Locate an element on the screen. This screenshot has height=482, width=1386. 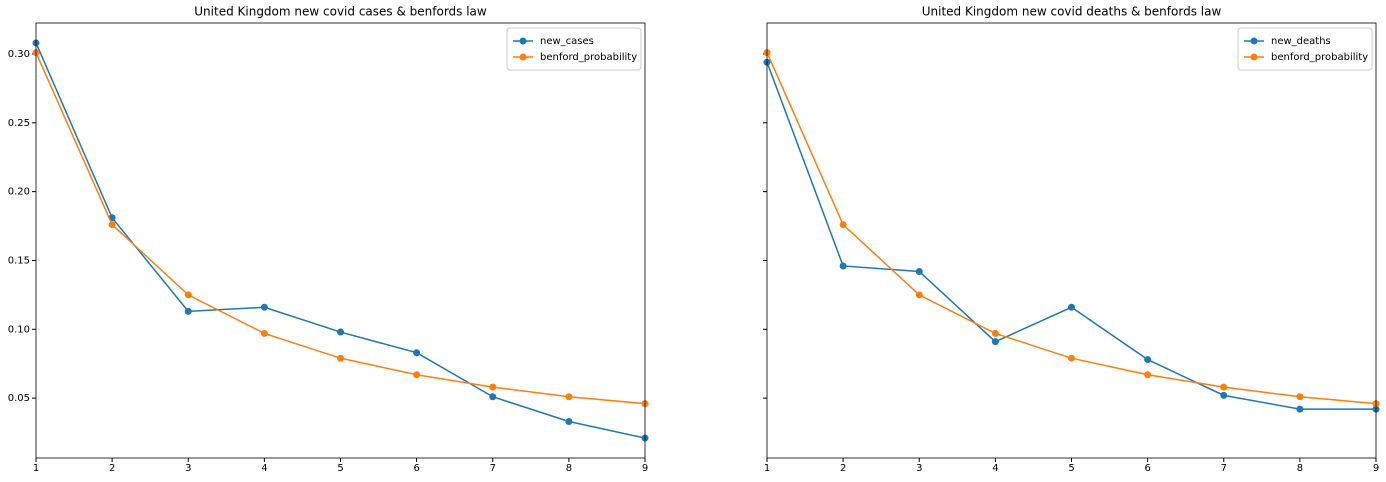
legend-label: new_cases is located at coordinates (567, 41).